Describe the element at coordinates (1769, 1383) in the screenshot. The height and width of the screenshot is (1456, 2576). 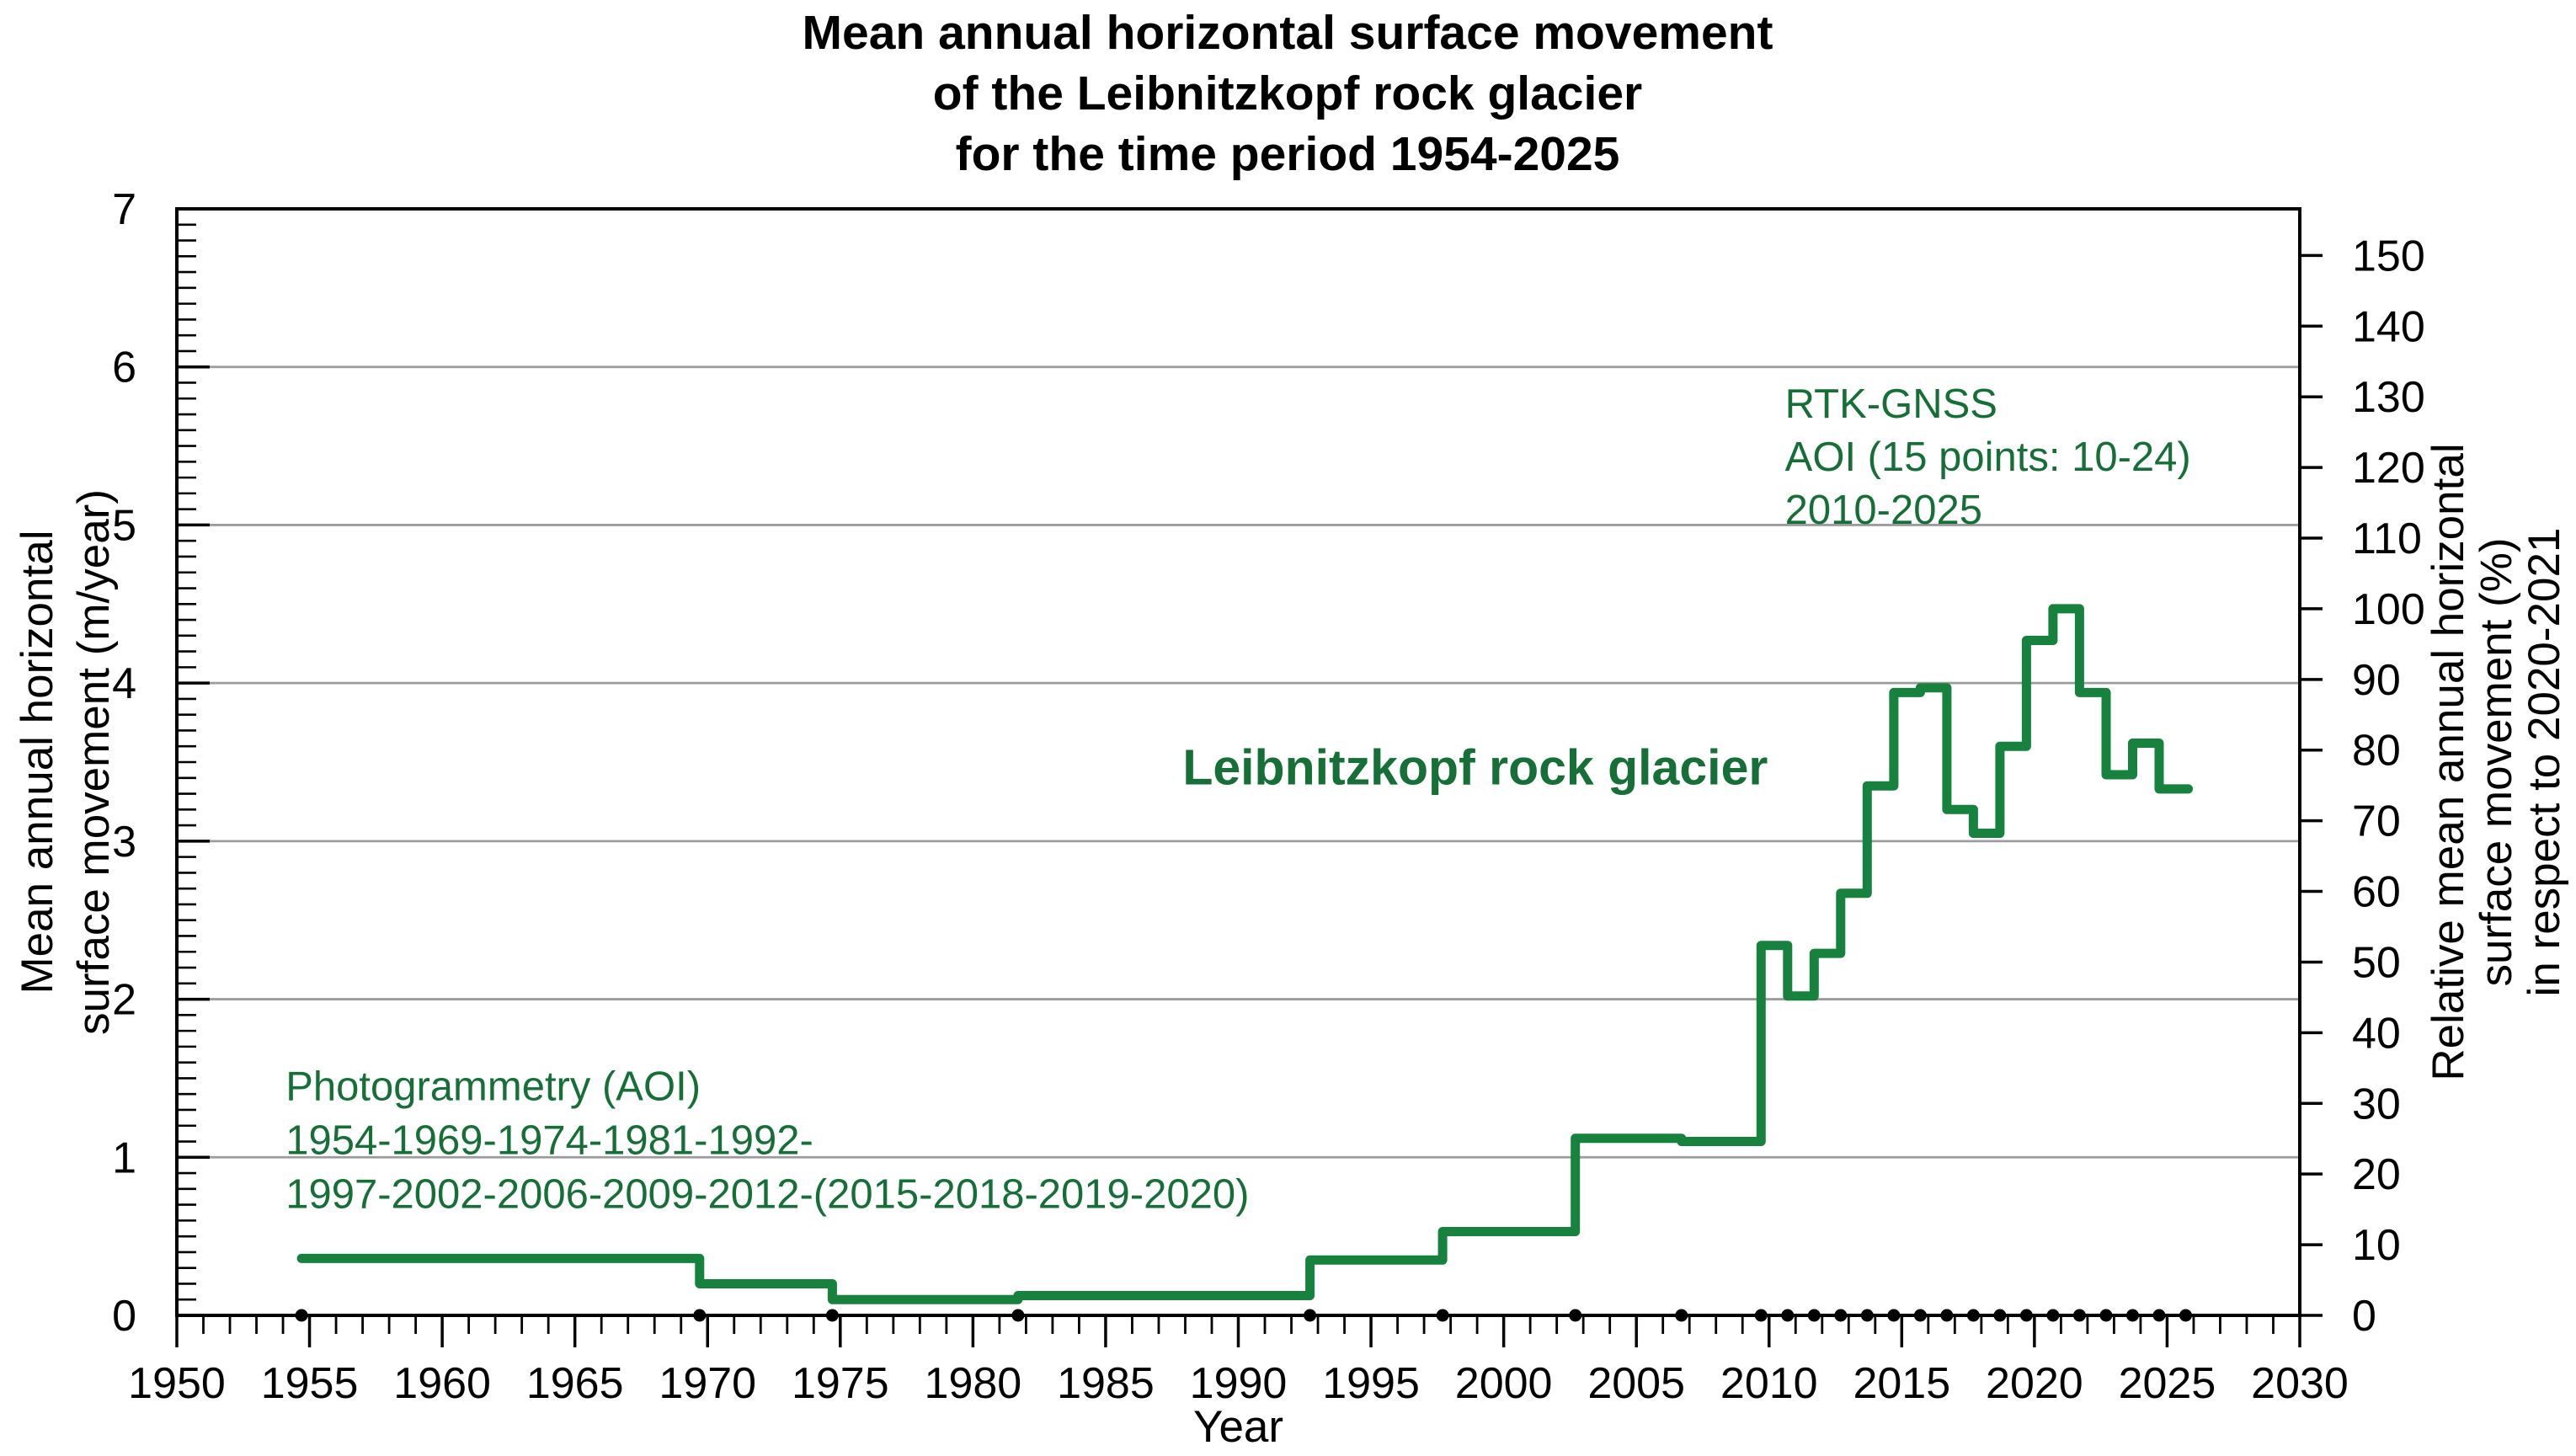
I see `x-tick-label: 2010` at that location.